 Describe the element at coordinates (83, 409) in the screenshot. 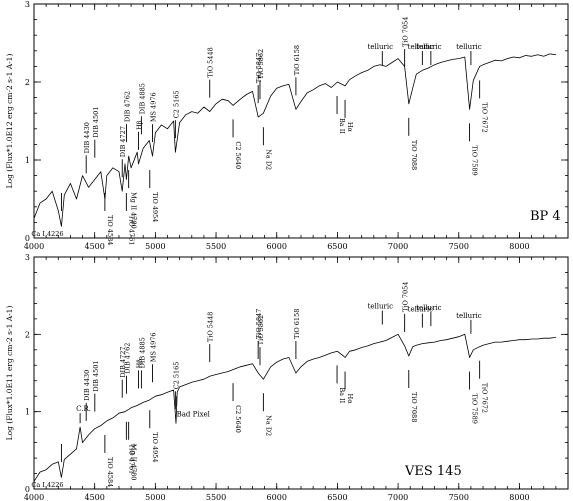

I see `annotation-label: C.R.` at that location.